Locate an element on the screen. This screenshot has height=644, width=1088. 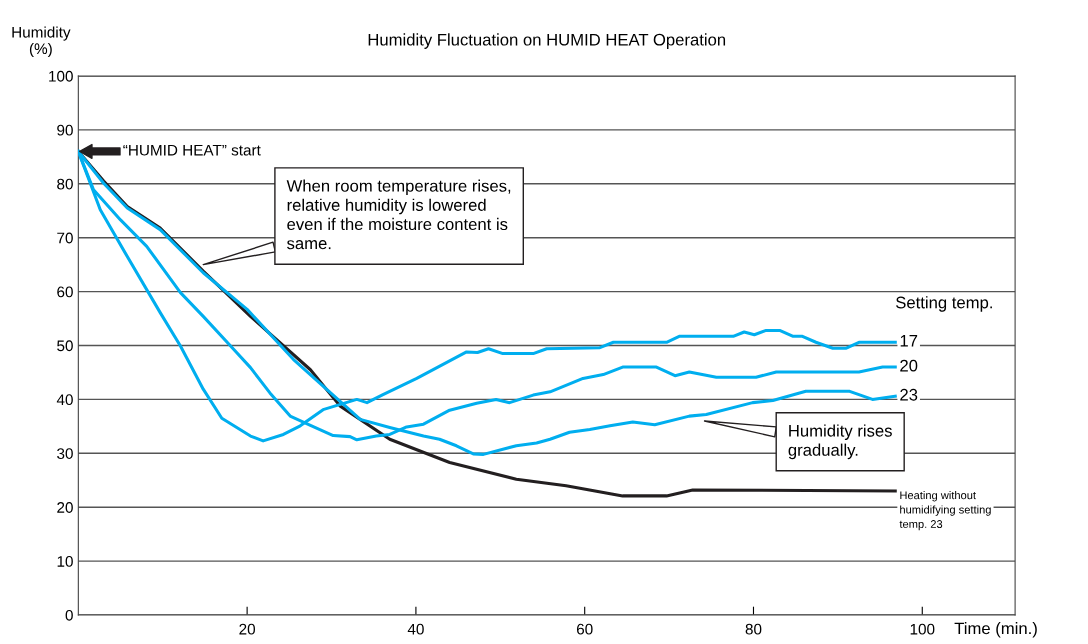
series-label: 20 is located at coordinates (909, 365).